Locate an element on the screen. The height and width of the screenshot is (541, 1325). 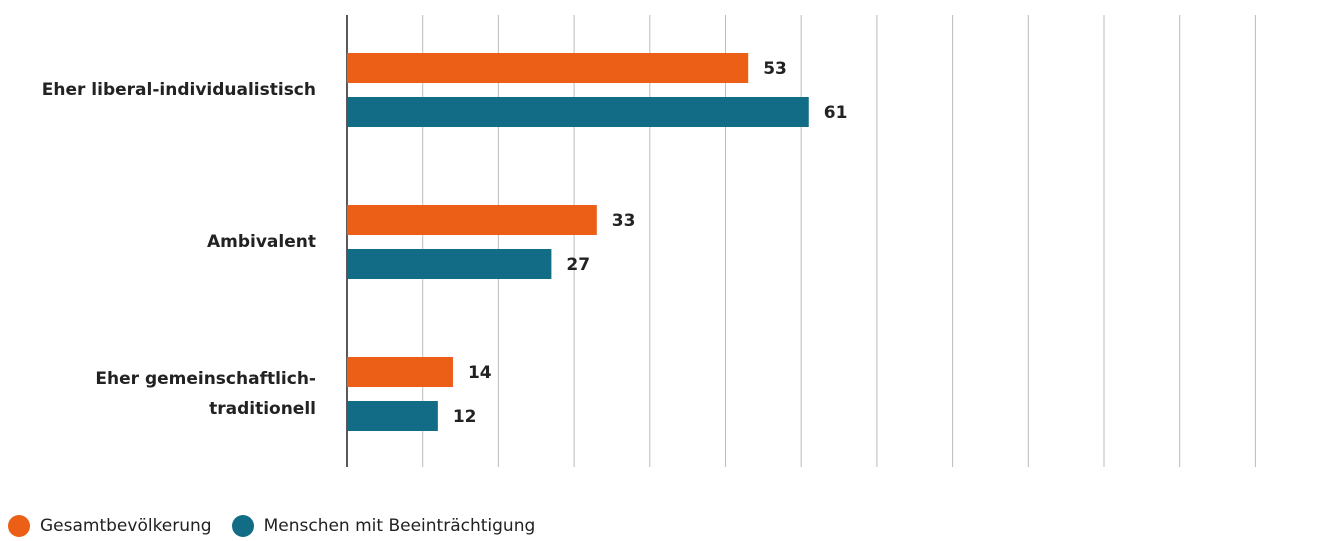
legend-label: Gesamtbevölkerung is located at coordinates (126, 526).